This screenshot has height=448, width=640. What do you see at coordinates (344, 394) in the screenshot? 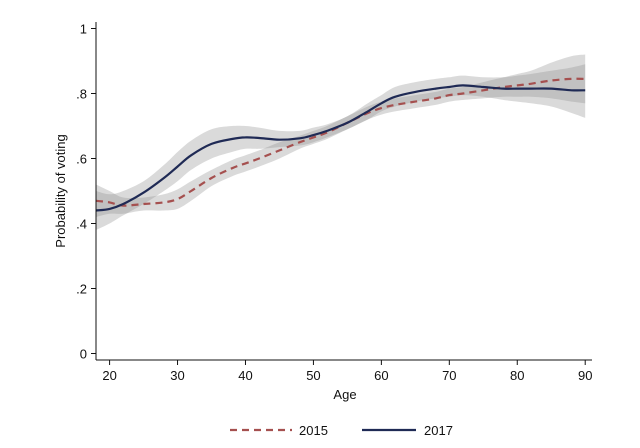
I see `x-axis-title: Age` at bounding box center [344, 394].